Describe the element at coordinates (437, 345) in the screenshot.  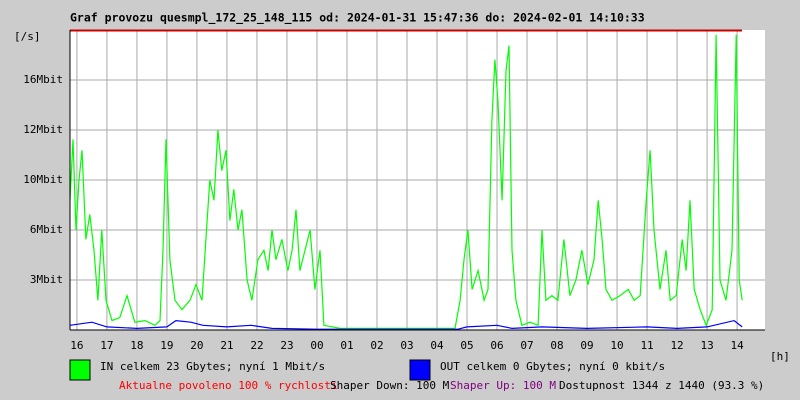
I see `x-tick-label: 04` at that location.